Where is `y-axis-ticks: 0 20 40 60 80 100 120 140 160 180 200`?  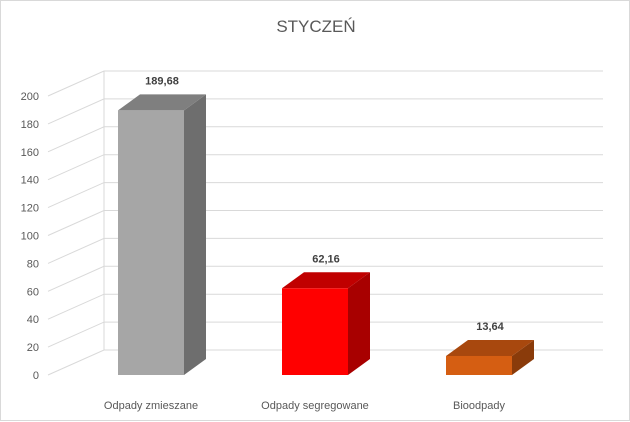 y-axis-ticks: 0 20 40 60 80 100 120 140 160 180 200 is located at coordinates (30, 236).